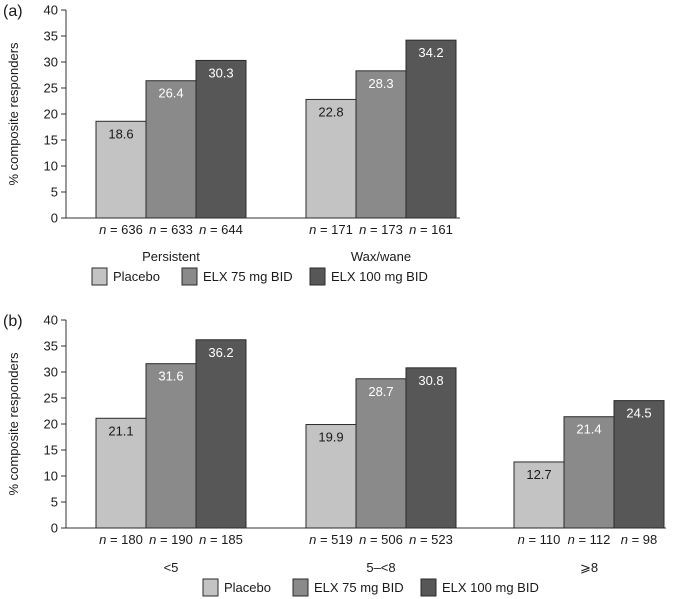 The image size is (698, 599). What do you see at coordinates (430, 380) in the screenshot?
I see `bar-value-label: 30.8` at bounding box center [430, 380].